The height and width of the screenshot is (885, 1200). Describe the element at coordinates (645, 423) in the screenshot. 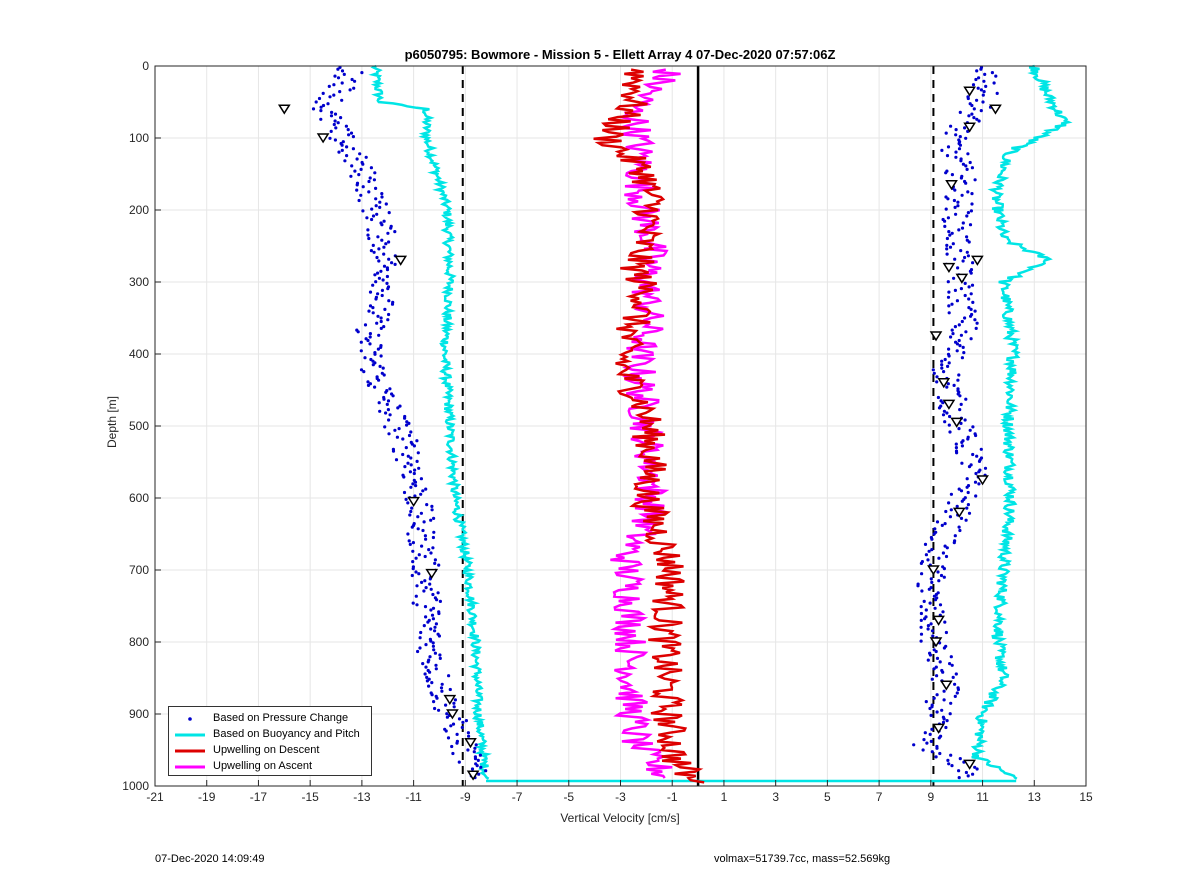

I see `series-upwelling-ascent-line` at that location.